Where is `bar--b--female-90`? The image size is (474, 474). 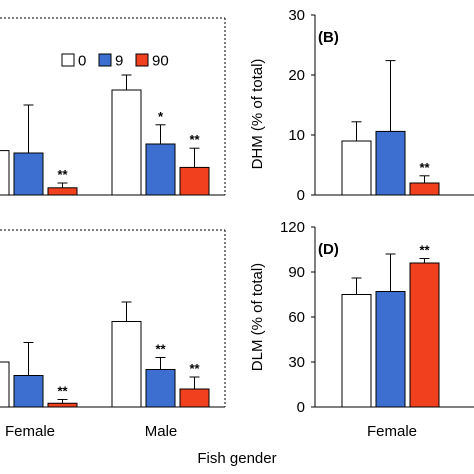 bar--b--female-90 is located at coordinates (424, 189).